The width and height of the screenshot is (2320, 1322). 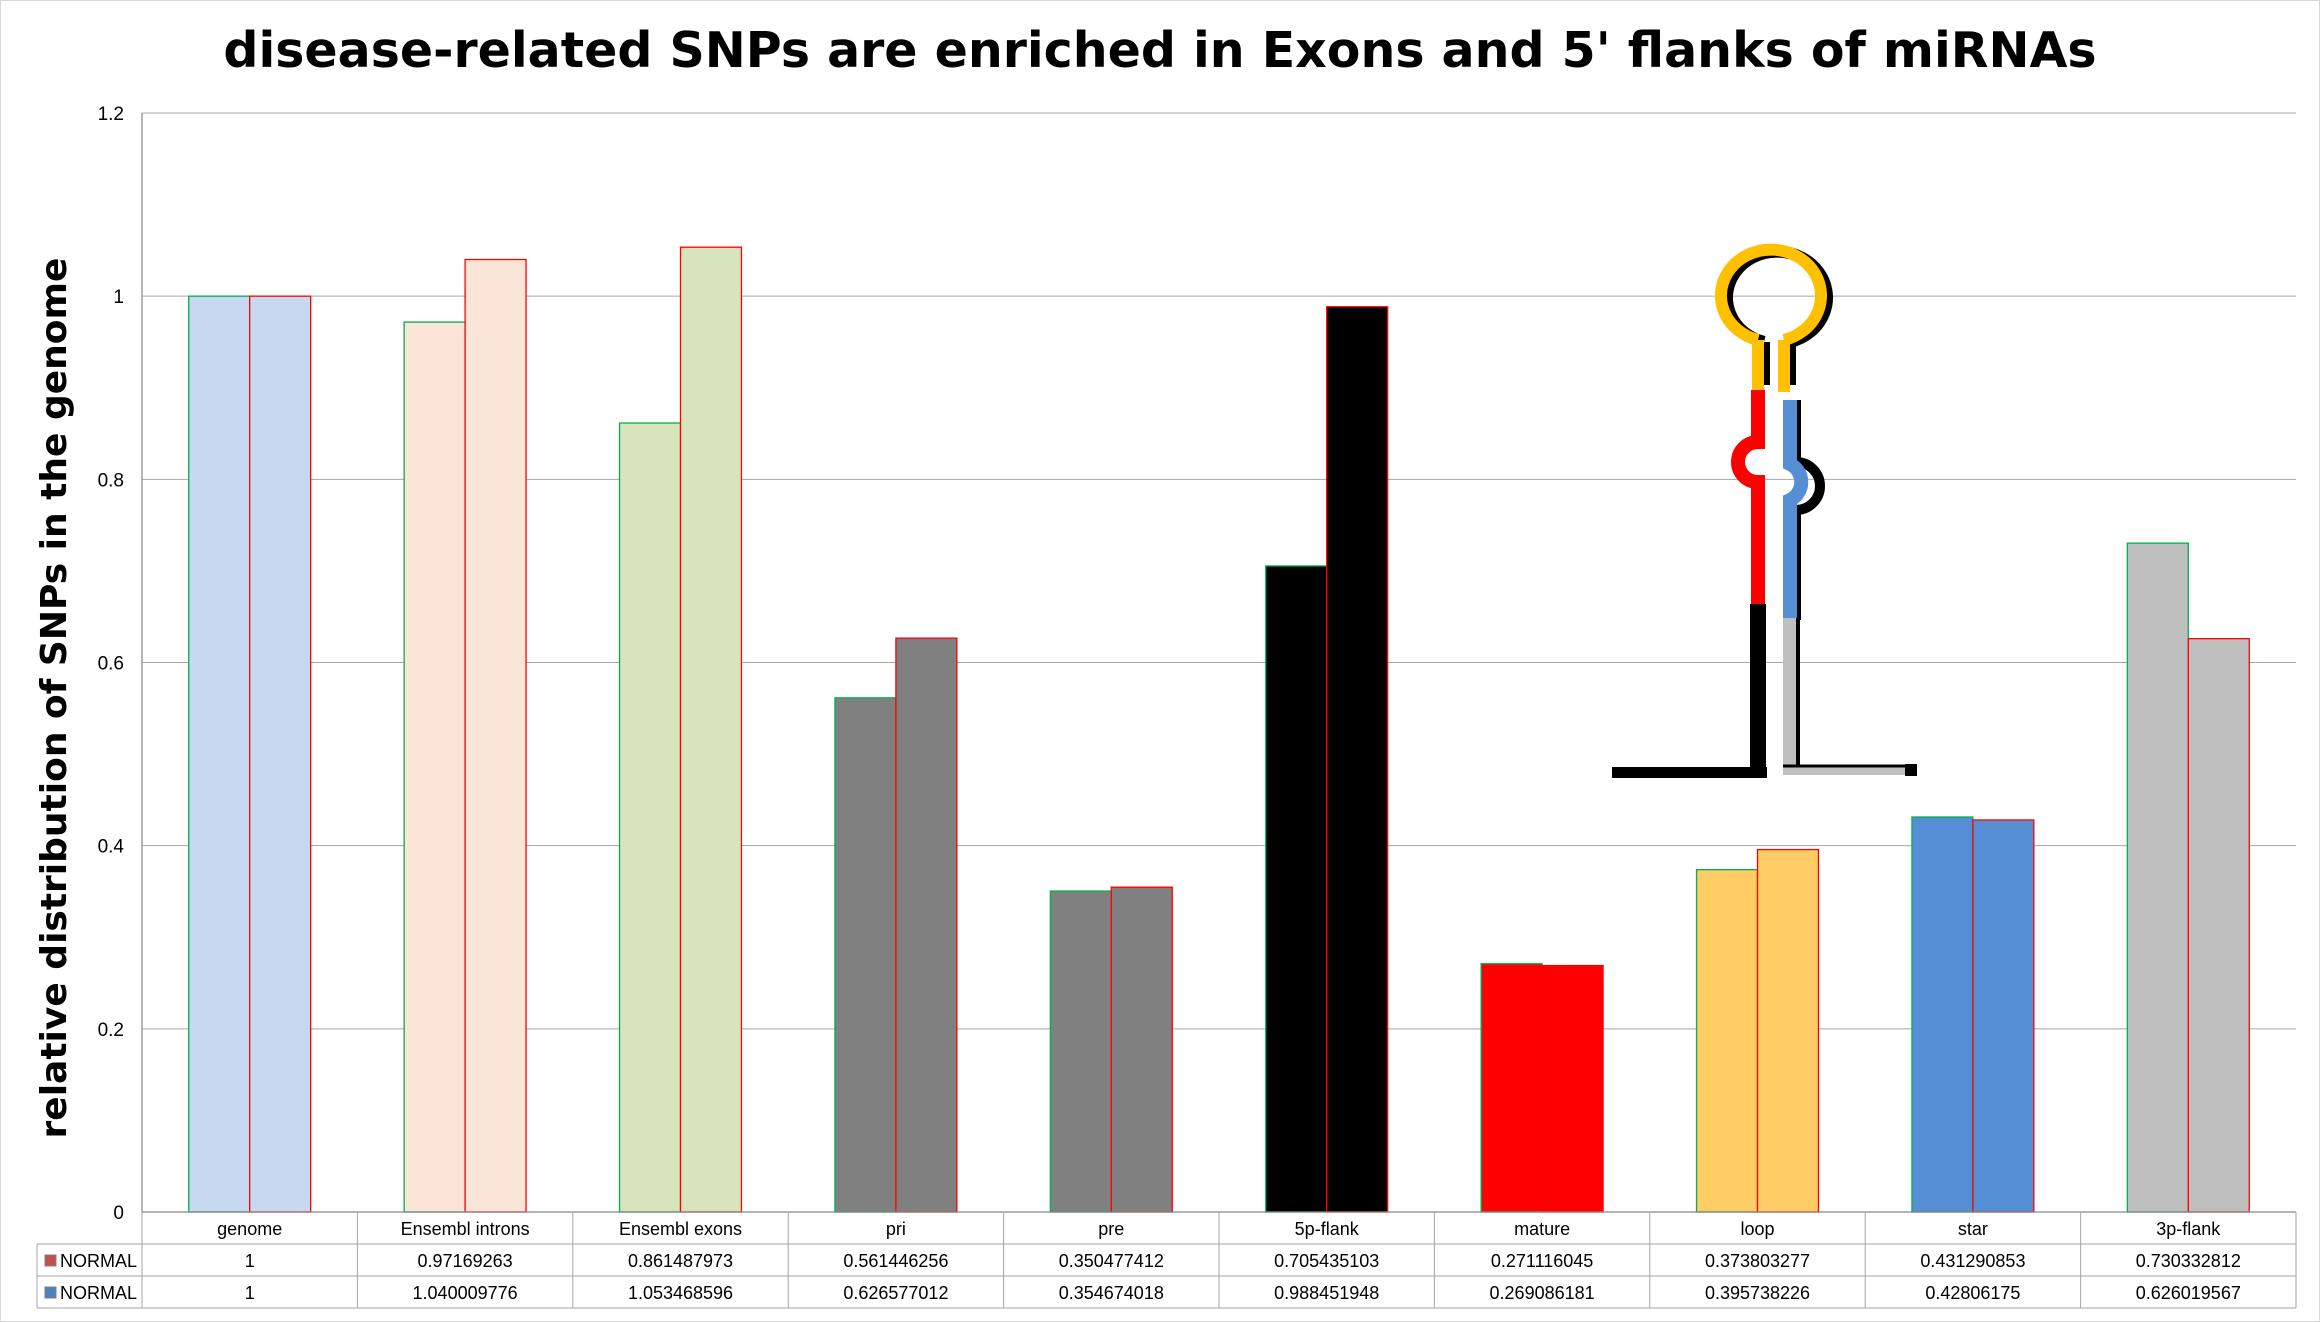 What do you see at coordinates (2188, 1261) in the screenshot?
I see `data-label: 0.730332812` at bounding box center [2188, 1261].